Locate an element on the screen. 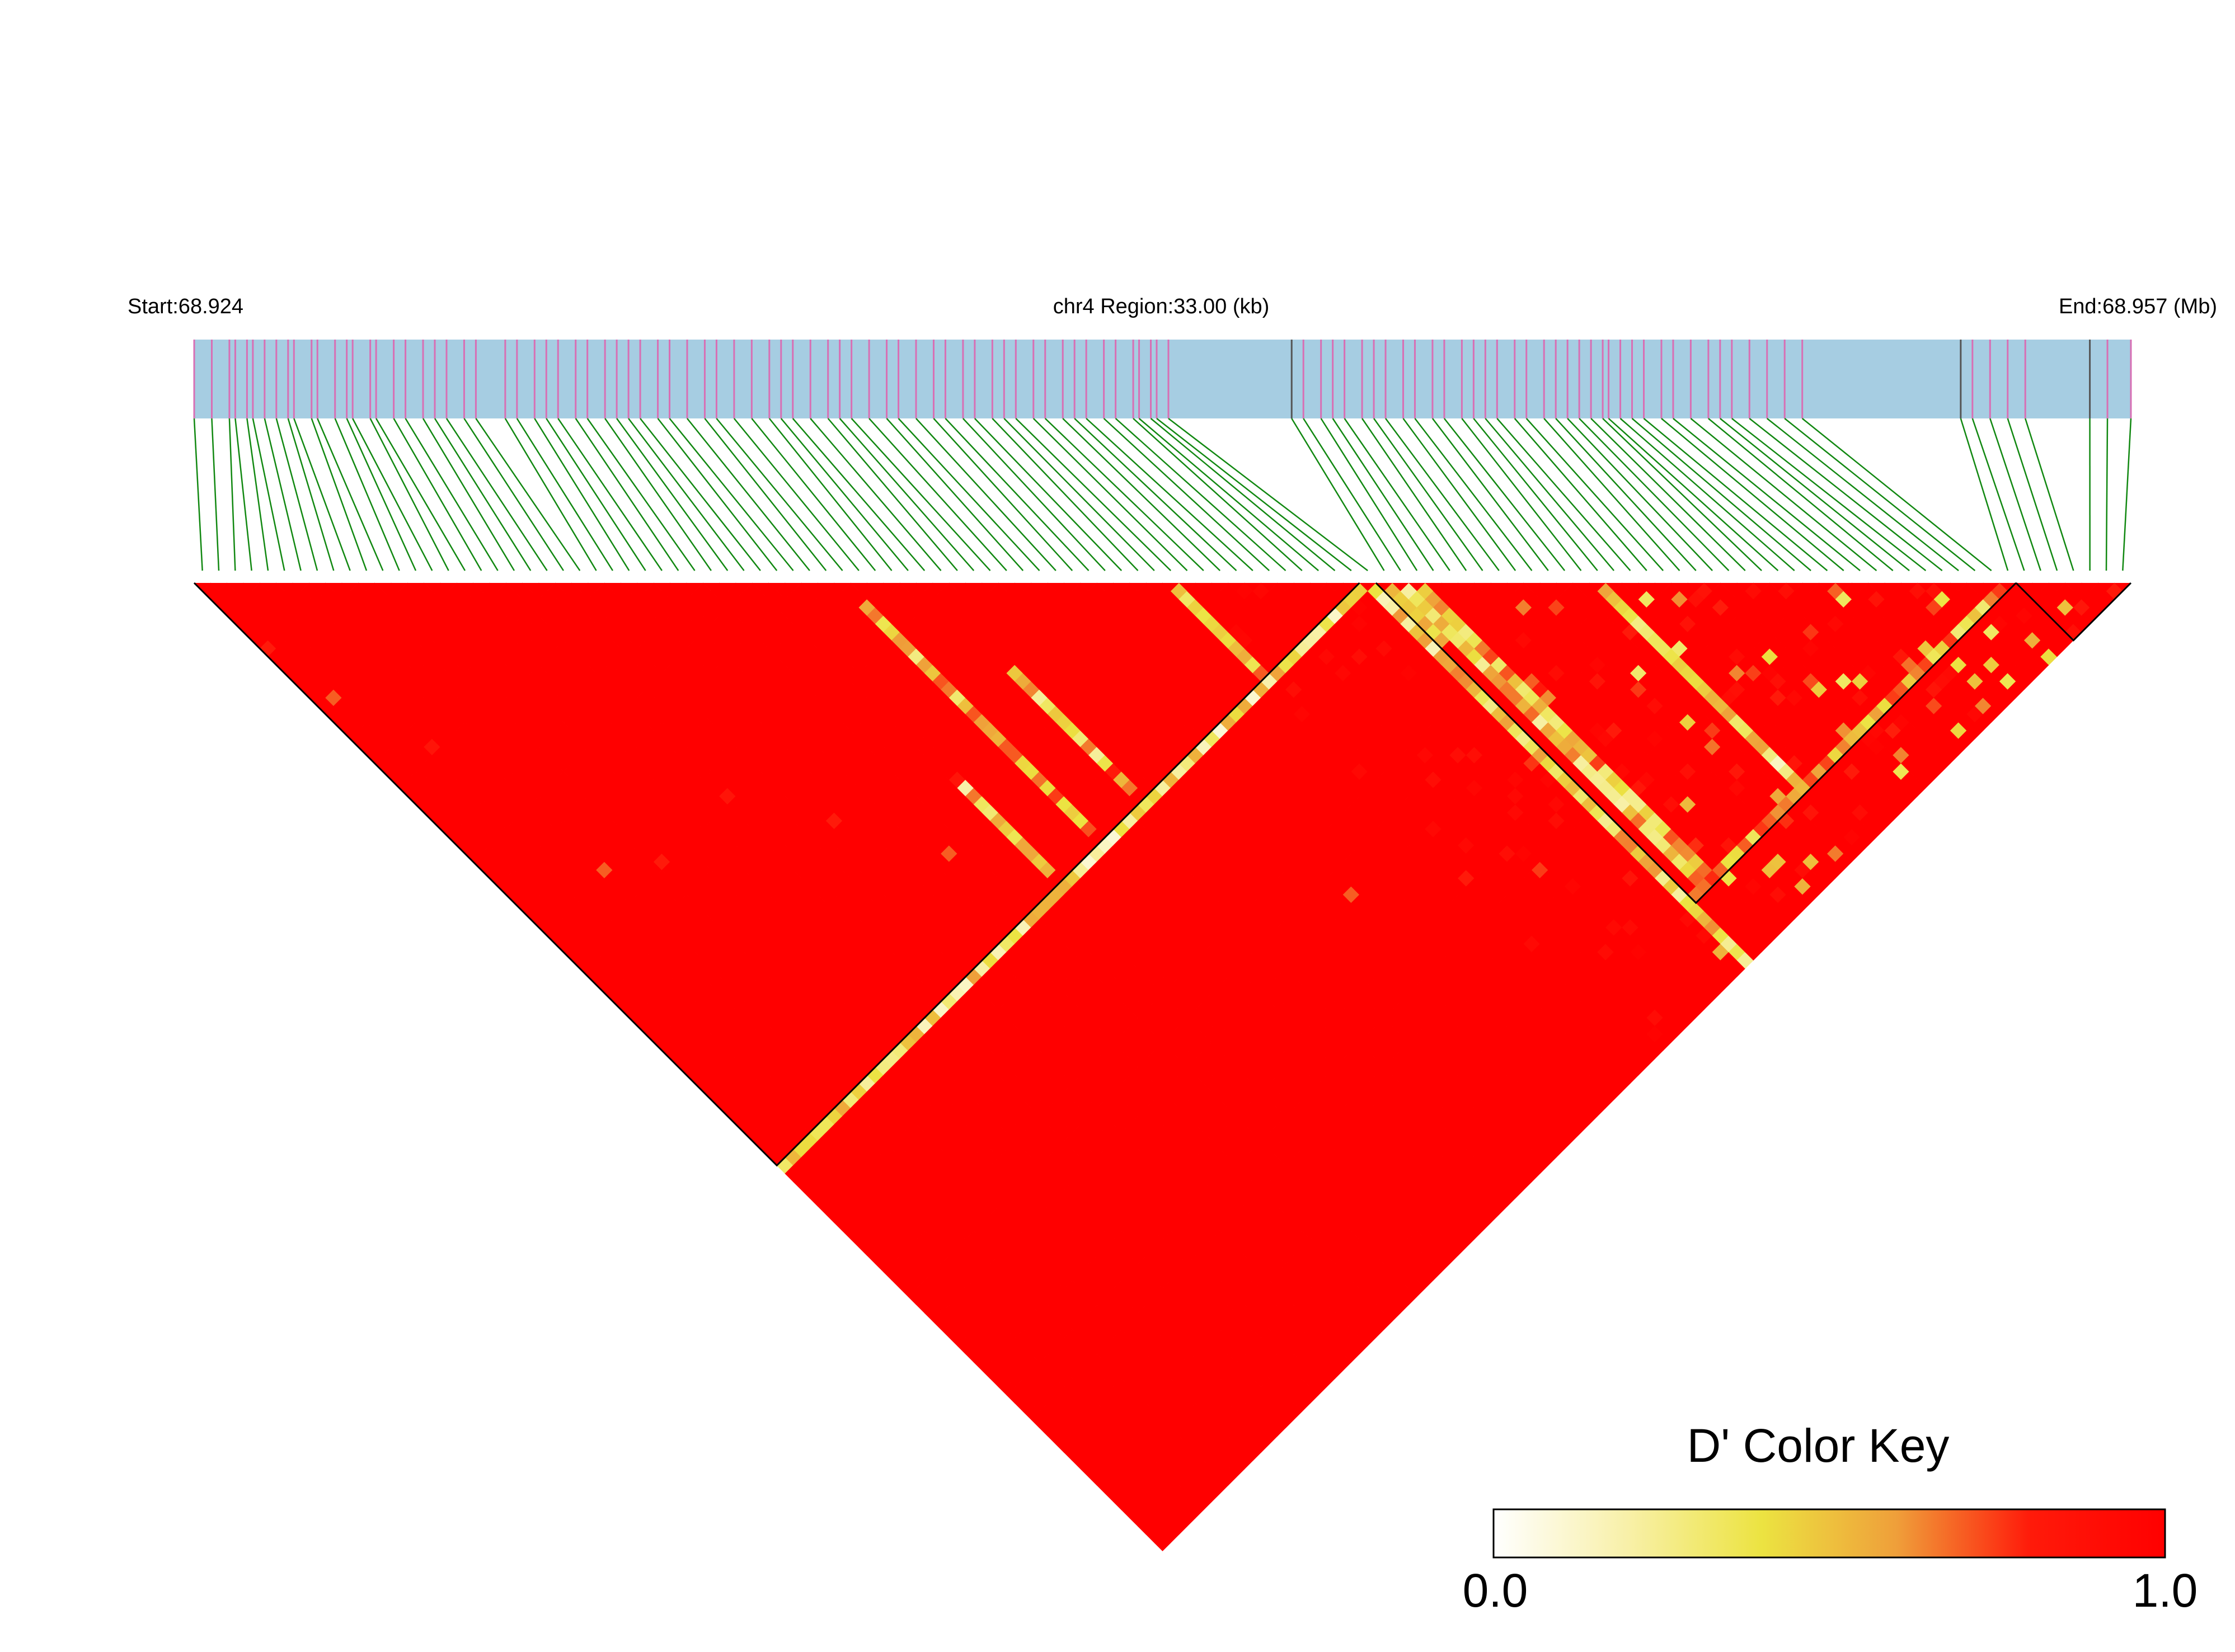 This screenshot has height=1652, width=2235. snp-position-ticks is located at coordinates (1162, 379).